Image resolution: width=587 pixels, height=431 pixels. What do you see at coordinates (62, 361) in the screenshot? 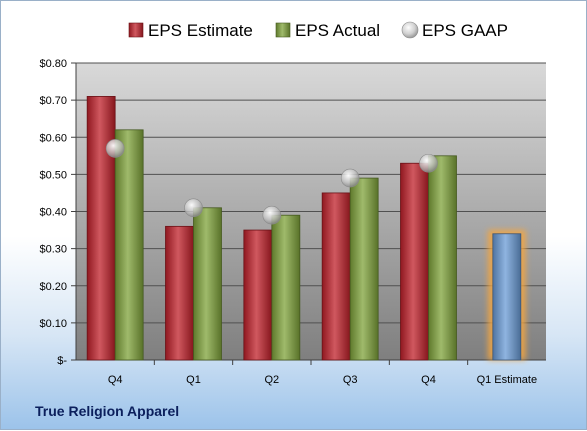
I see `y-tick-label: $-` at bounding box center [62, 361].